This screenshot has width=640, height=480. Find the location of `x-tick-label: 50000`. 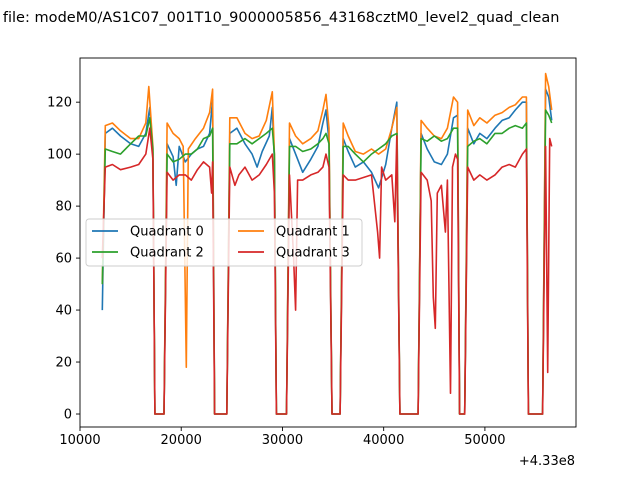

x-tick-label: 50000 is located at coordinates (484, 440).